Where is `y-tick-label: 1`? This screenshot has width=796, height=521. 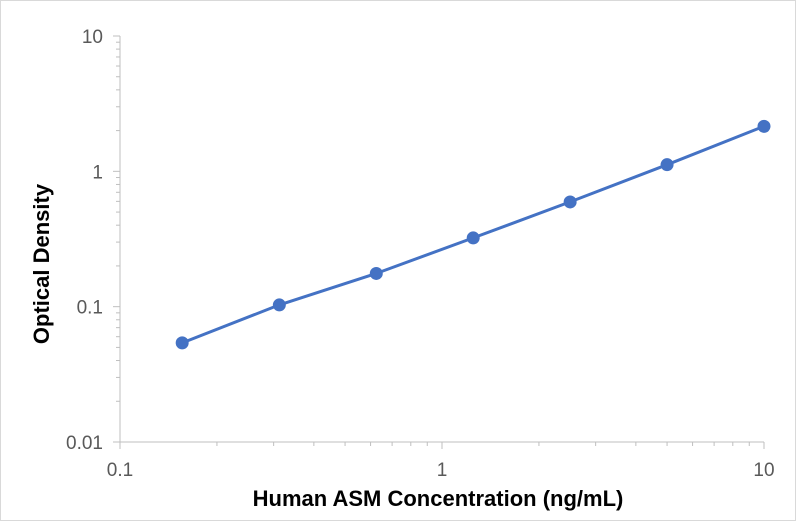 y-tick-label: 1 is located at coordinates (97, 172).